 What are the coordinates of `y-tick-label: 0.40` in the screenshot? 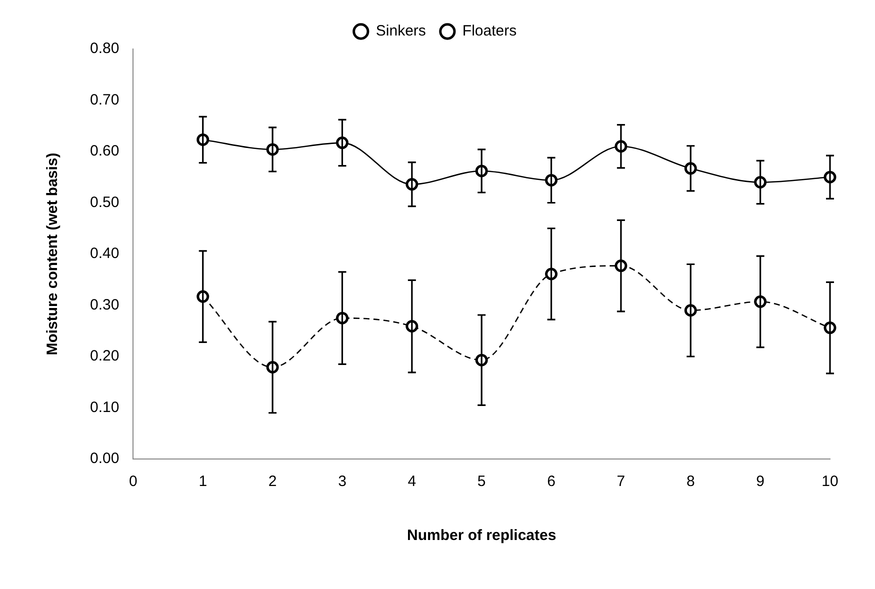 It's located at (105, 253).